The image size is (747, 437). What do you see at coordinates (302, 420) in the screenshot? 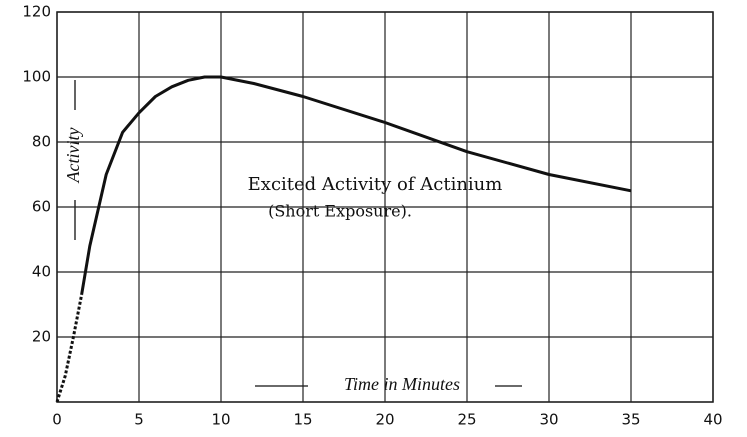
I see `x-tick-label: 15` at bounding box center [302, 420].